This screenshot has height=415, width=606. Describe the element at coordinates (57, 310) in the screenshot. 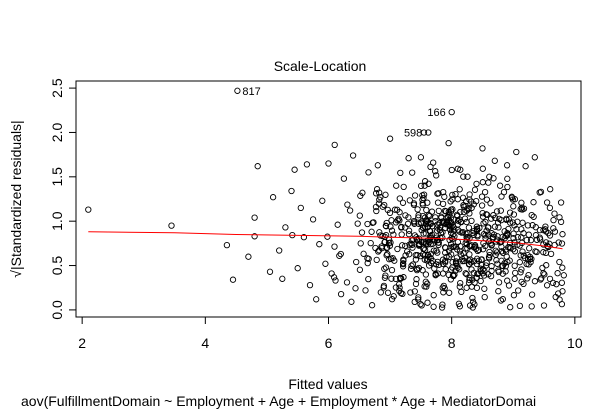

I see `y-tick-label: 0.0` at that location.